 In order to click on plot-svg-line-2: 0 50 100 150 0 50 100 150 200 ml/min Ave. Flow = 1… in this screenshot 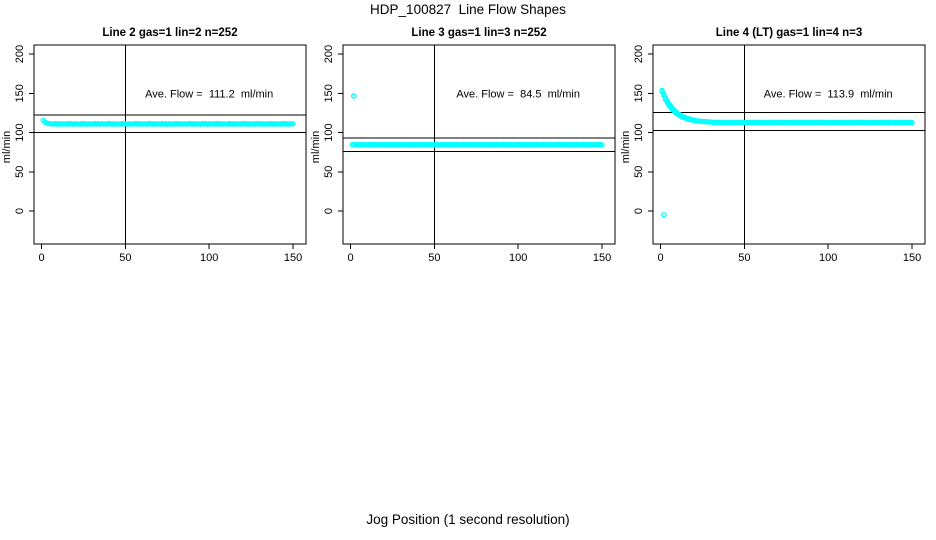, I will do `click(154, 154)`.